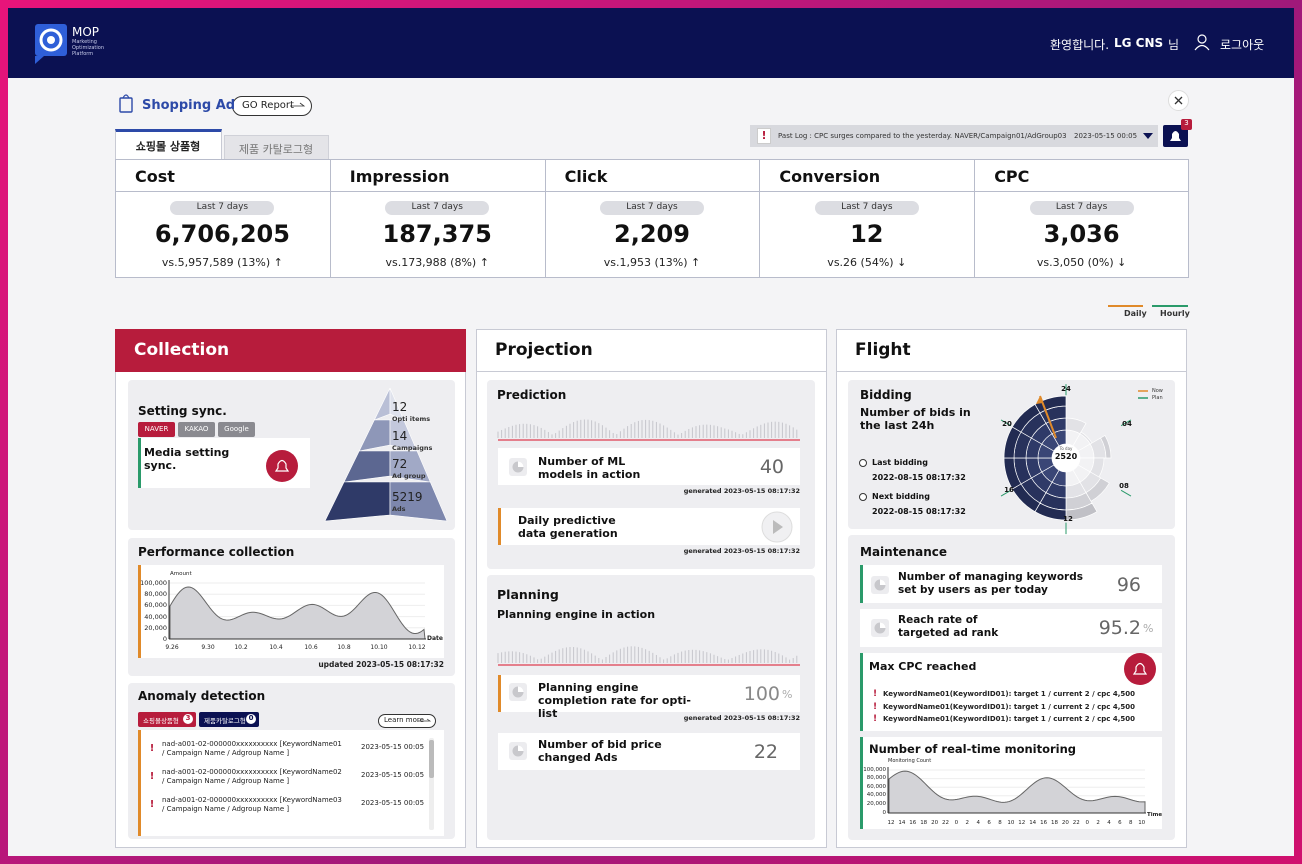 The image size is (1302, 864). Describe the element at coordinates (241, 647) in the screenshot. I see `x-tick-label: 10.2` at that location.